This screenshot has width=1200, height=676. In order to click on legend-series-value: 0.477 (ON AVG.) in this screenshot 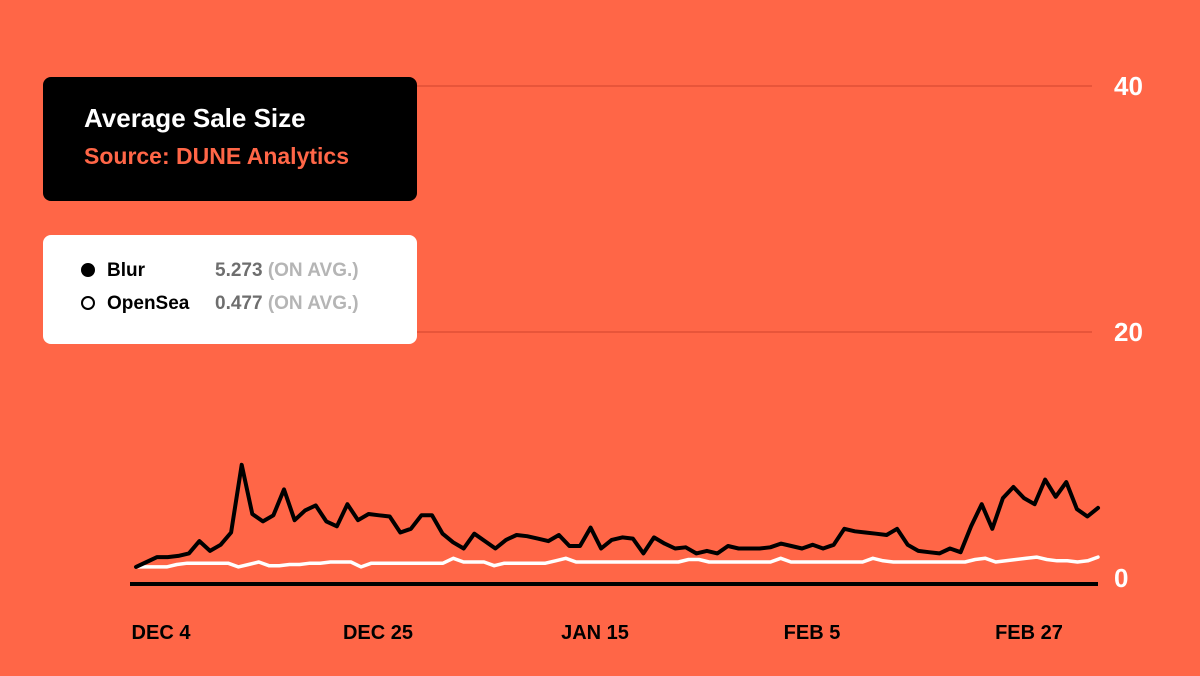, I will do `click(287, 303)`.